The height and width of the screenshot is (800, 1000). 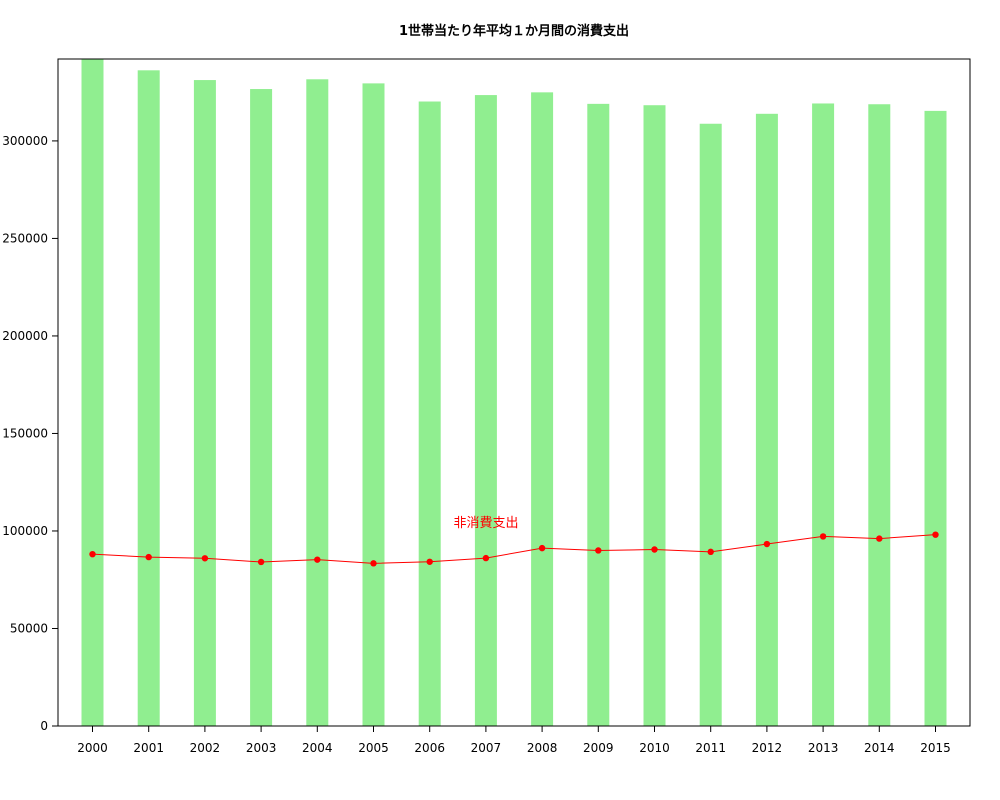 I want to click on x-tick-label-2014: 2014, so click(x=879, y=748).